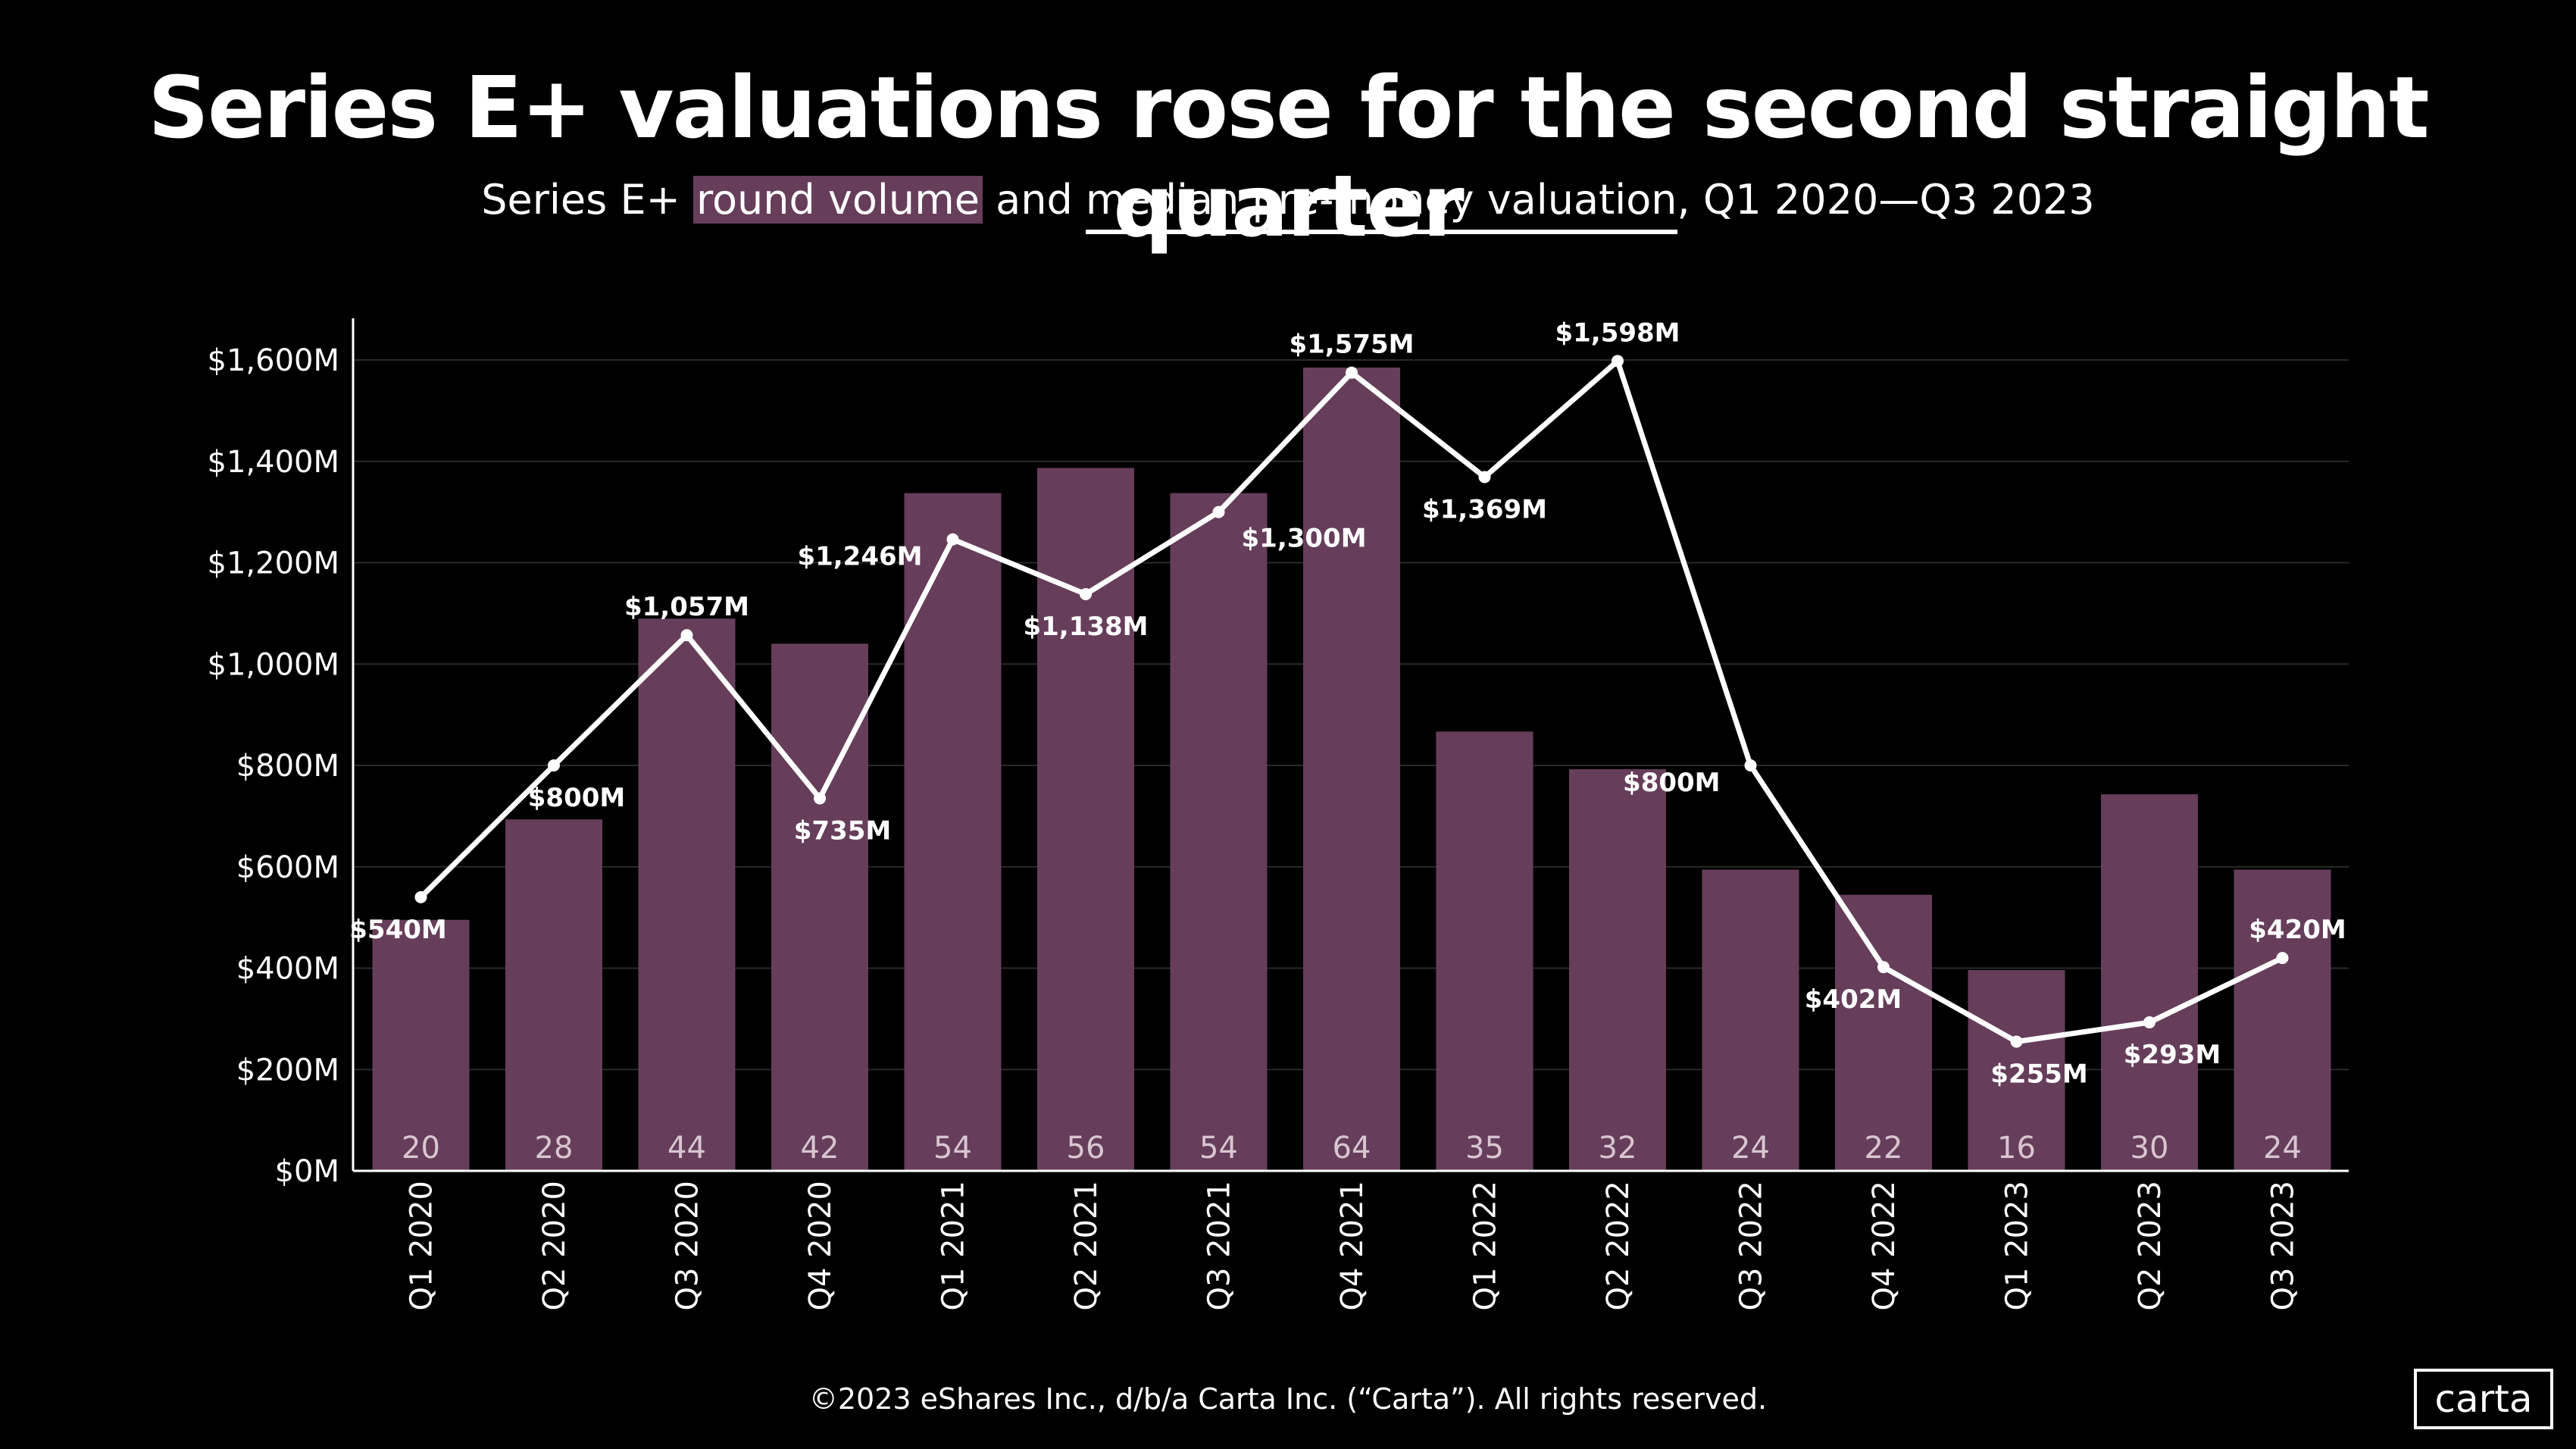  Describe the element at coordinates (2017, 1245) in the screenshot. I see `x-tick-label: Q1 2023` at that location.